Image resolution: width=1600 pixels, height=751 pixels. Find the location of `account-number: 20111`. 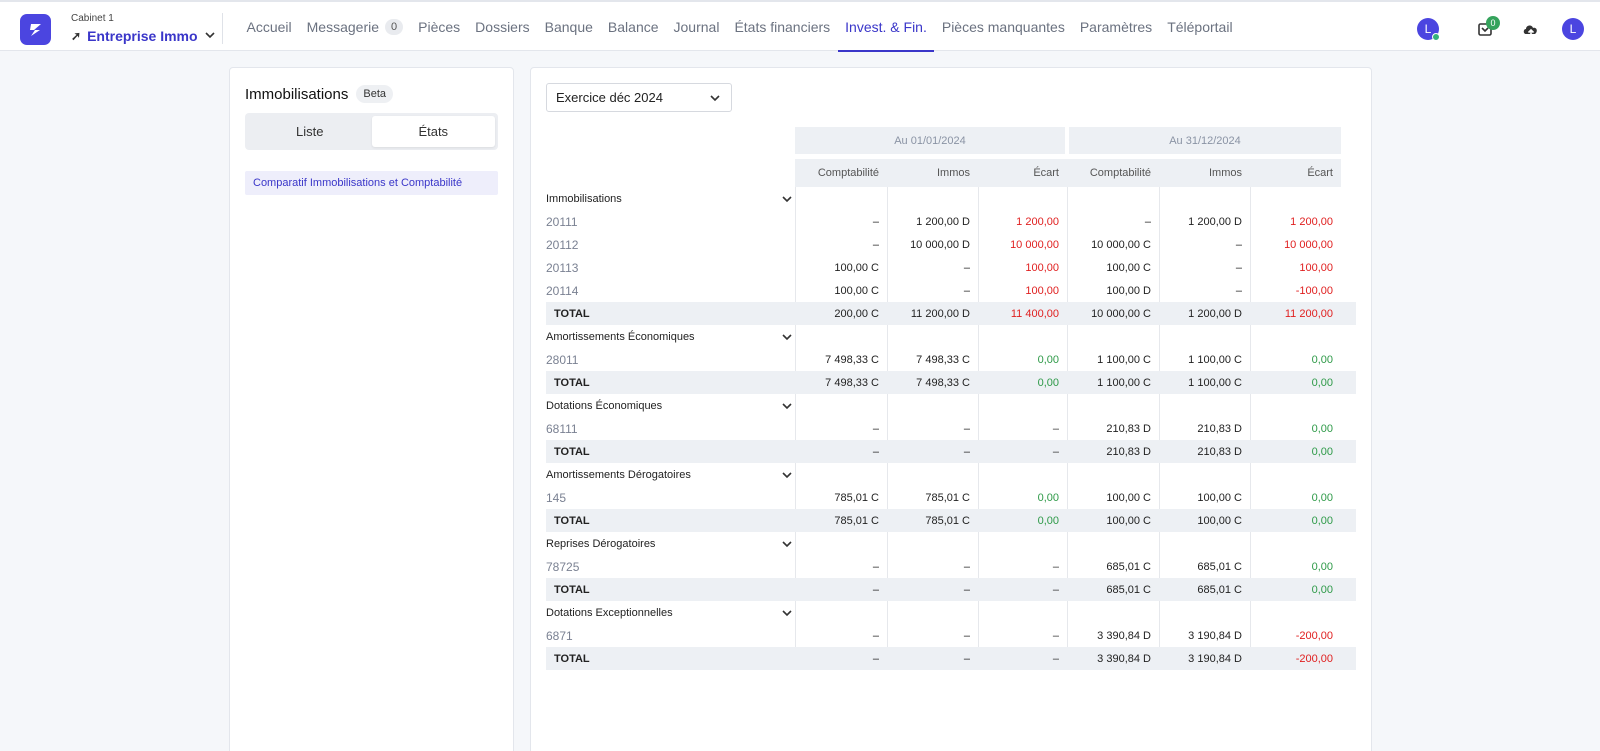

account-number: 20111 is located at coordinates (562, 221).